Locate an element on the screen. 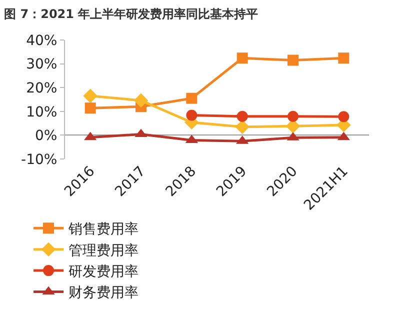 Image resolution: width=409 pixels, height=320 pixels. y-tick-label: 20% is located at coordinates (42, 88).